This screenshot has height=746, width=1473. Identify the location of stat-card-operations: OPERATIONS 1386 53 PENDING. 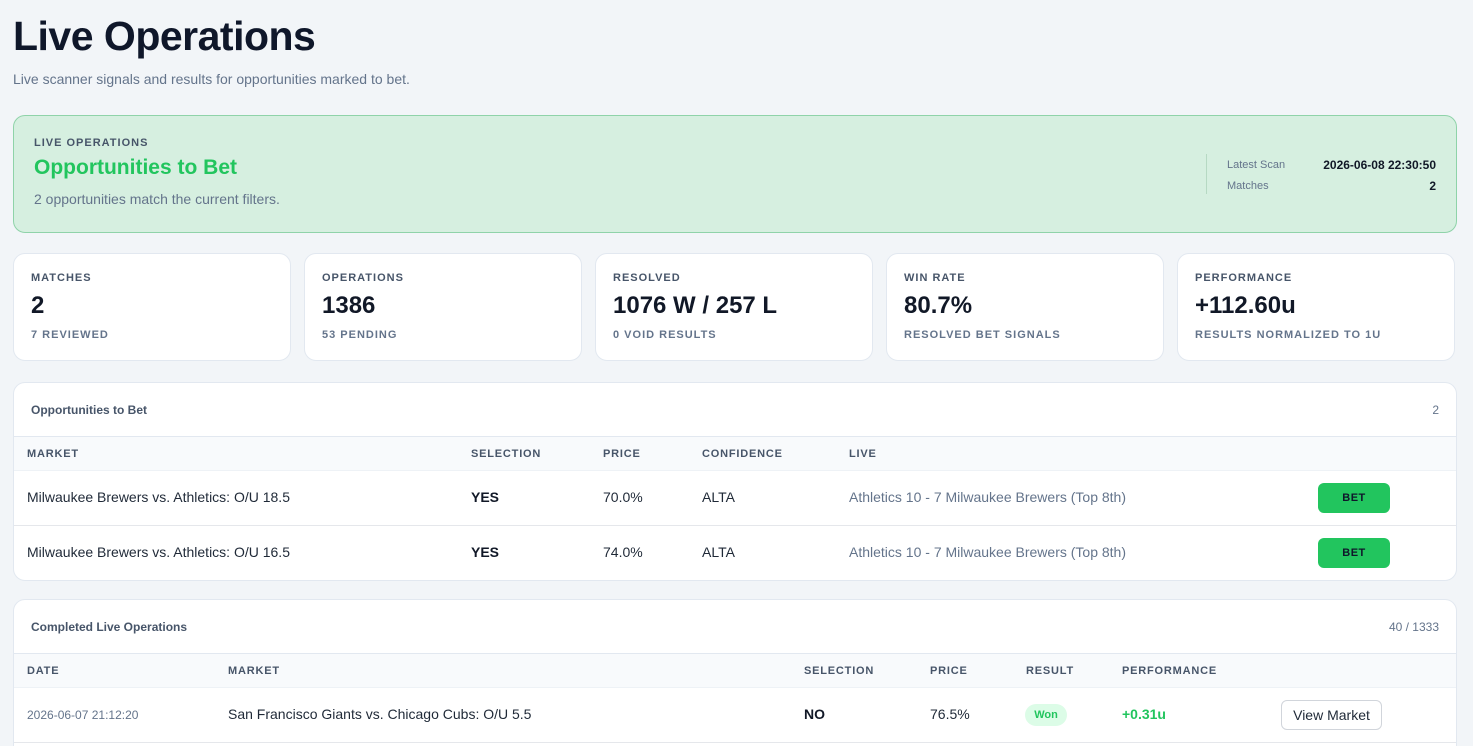
(443, 307).